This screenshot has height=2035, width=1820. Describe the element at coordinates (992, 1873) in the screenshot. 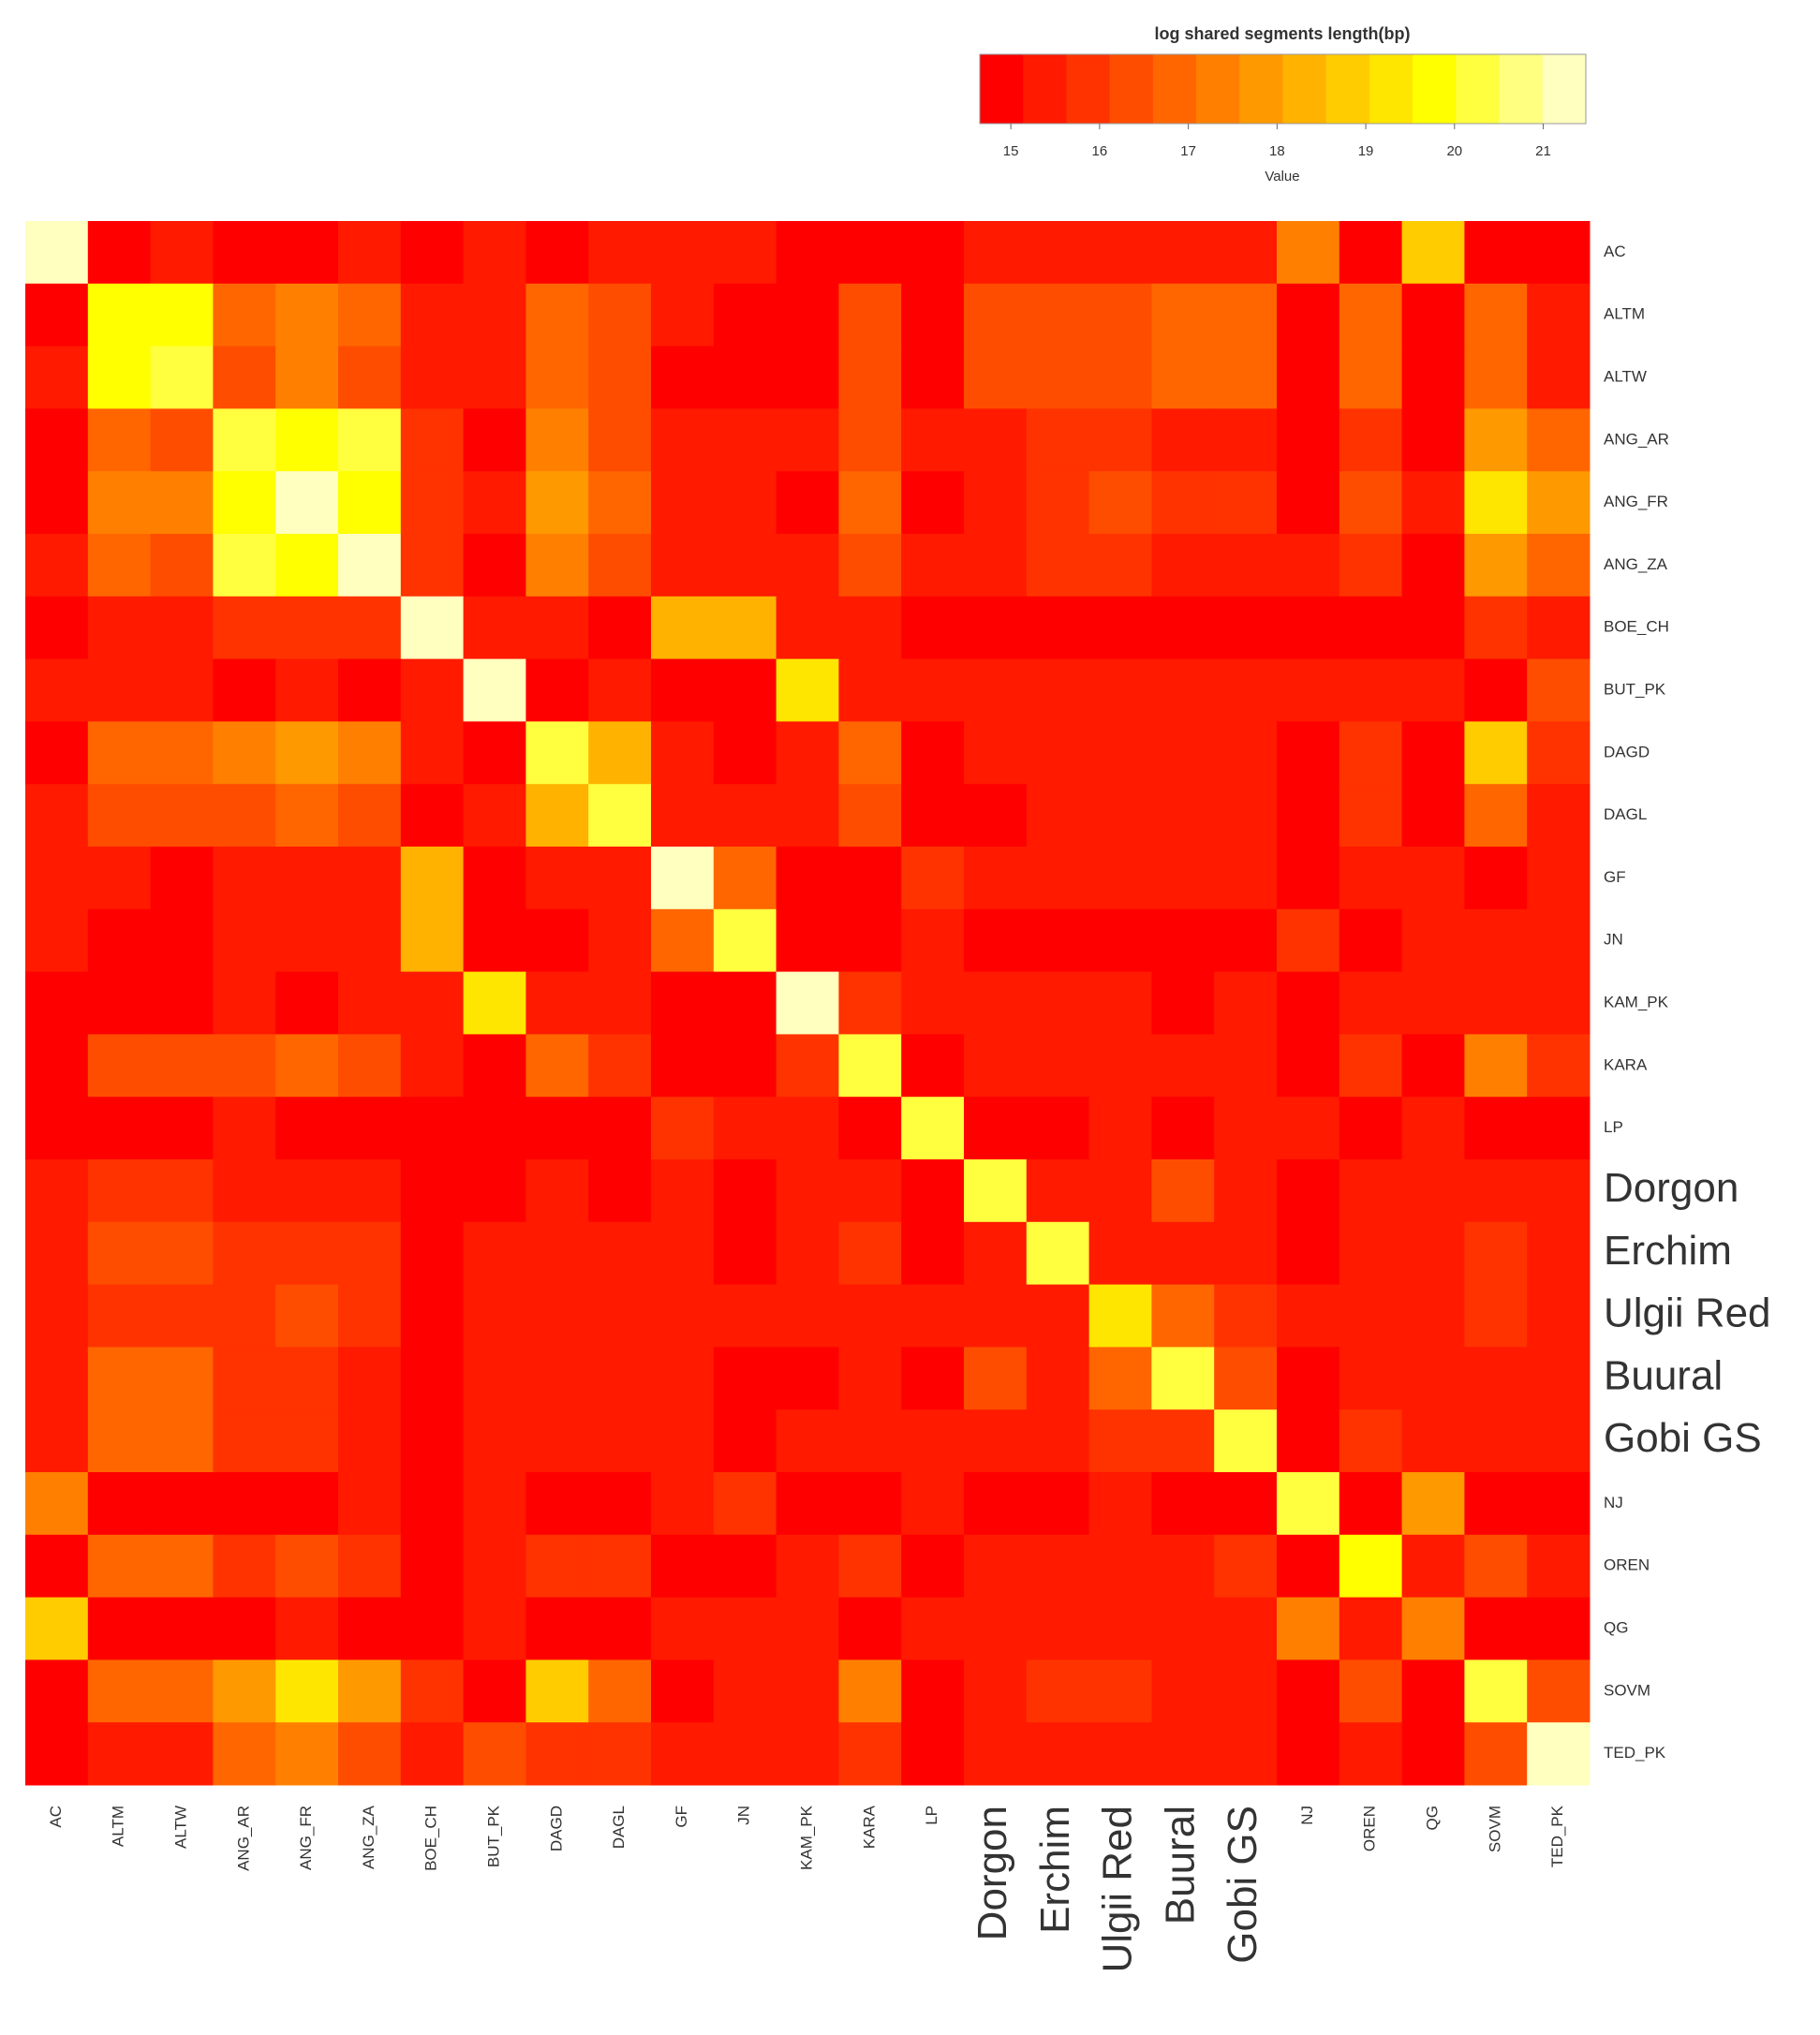

I see `column-label: Dorgon` at that location.